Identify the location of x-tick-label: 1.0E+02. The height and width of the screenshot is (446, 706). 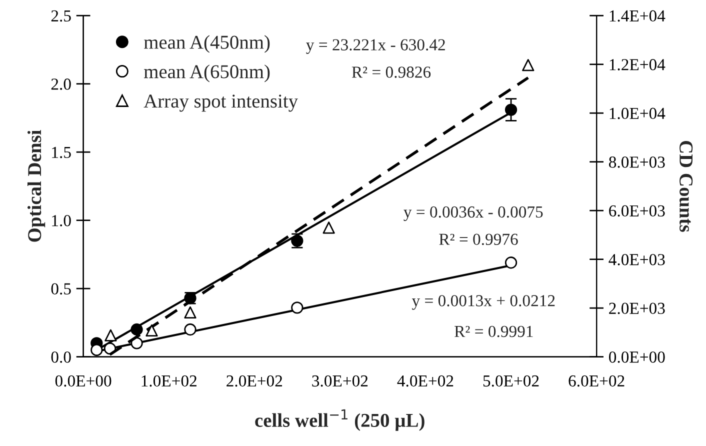
(169, 381).